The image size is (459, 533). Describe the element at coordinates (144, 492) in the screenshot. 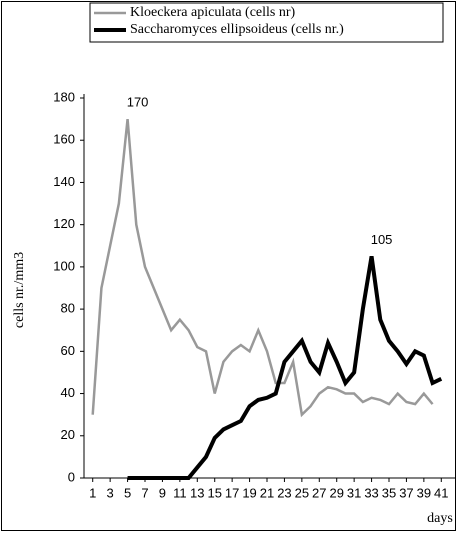

I see `x-tick-label: 7` at that location.